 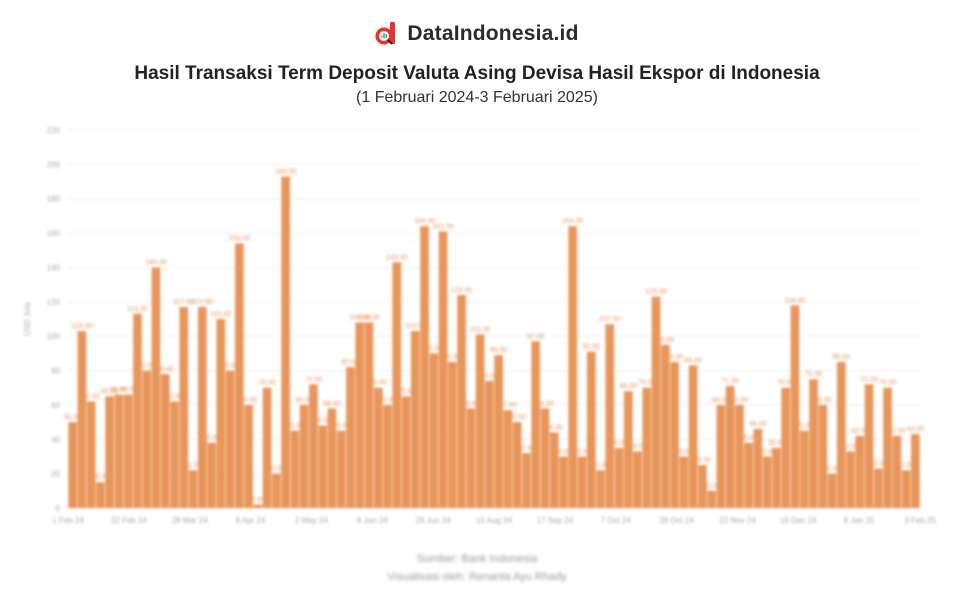 I want to click on bar-value-label: 107.00, so click(x=610, y=319).